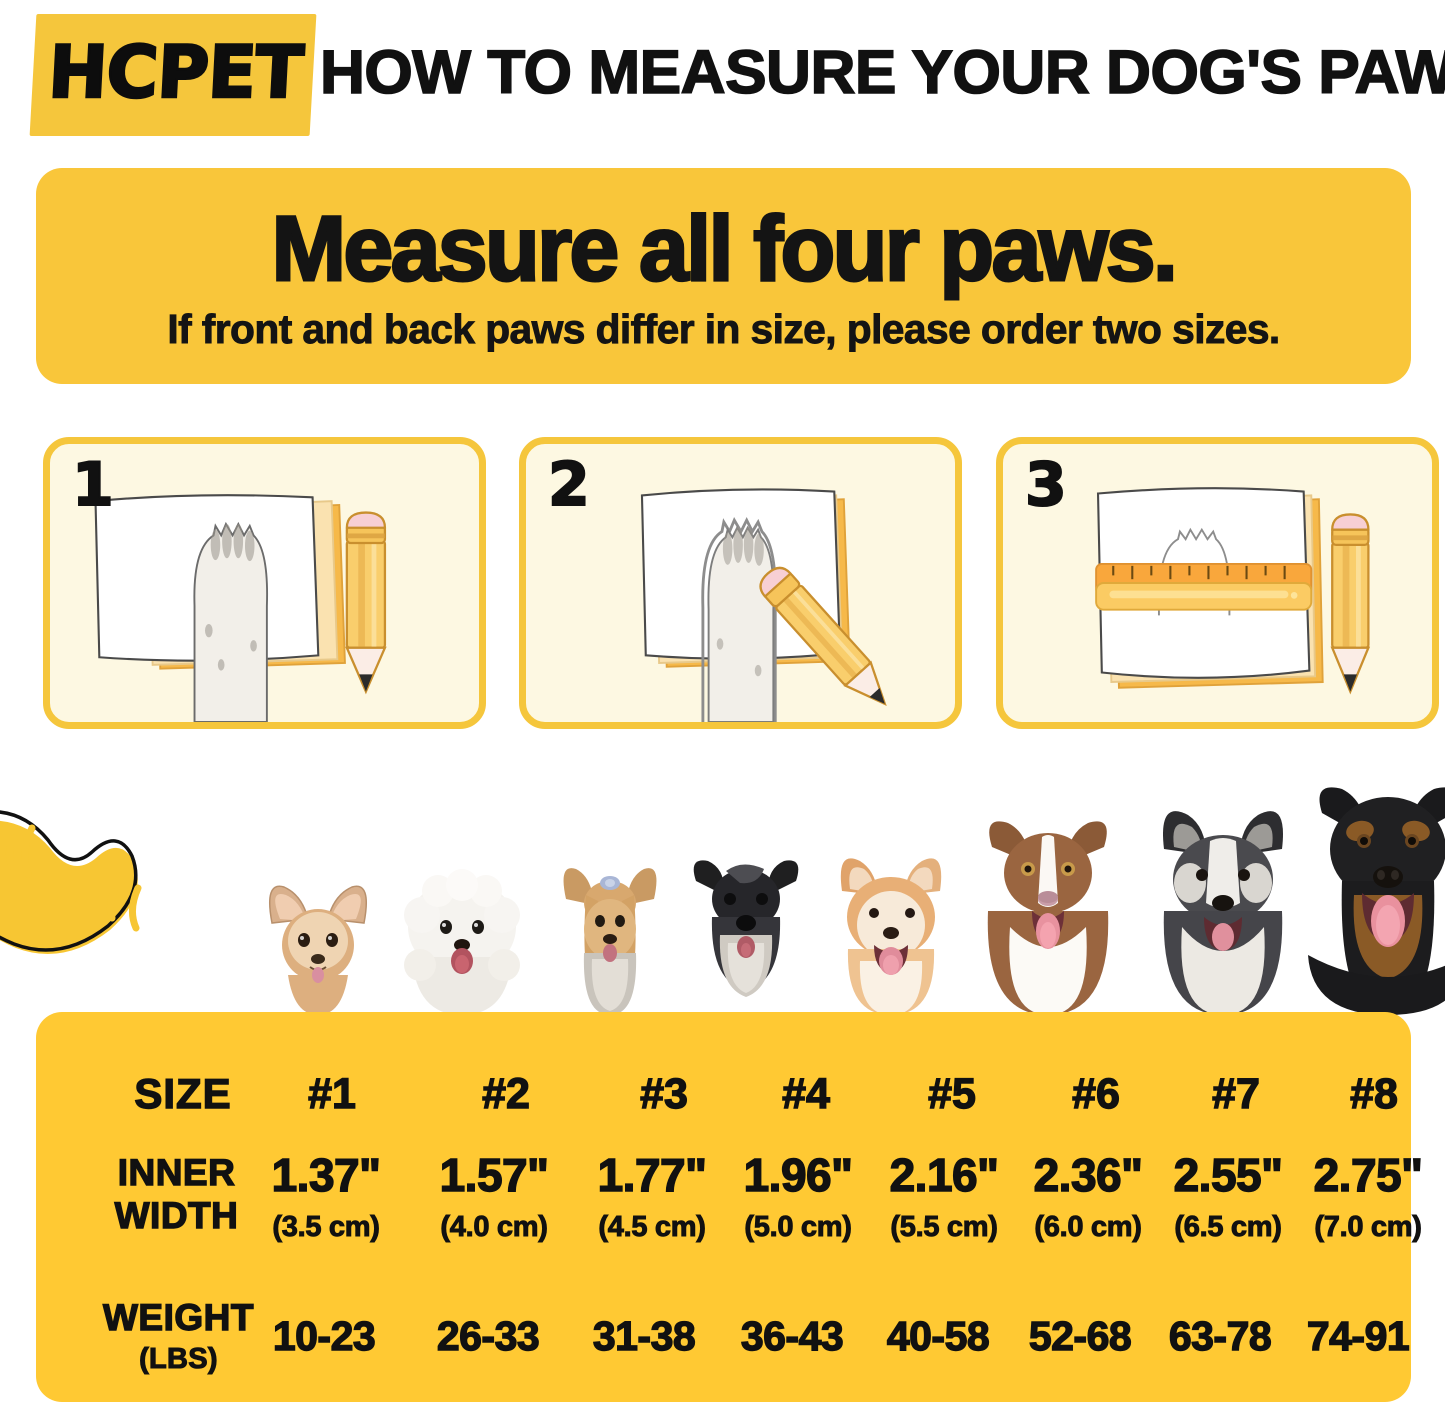  I want to click on dog-rottweiler, so click(1376, 901).